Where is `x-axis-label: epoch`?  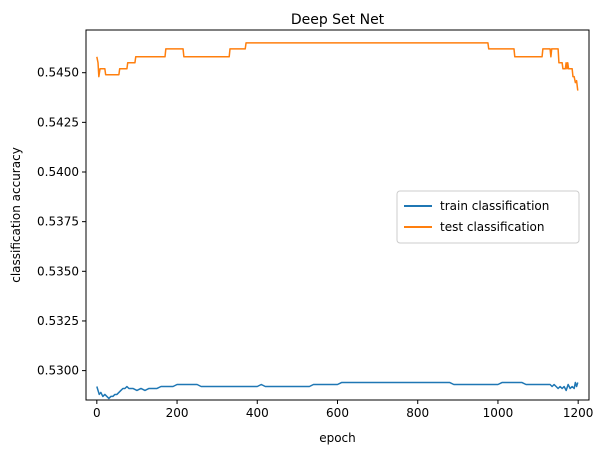
x-axis-label: epoch is located at coordinates (337, 438).